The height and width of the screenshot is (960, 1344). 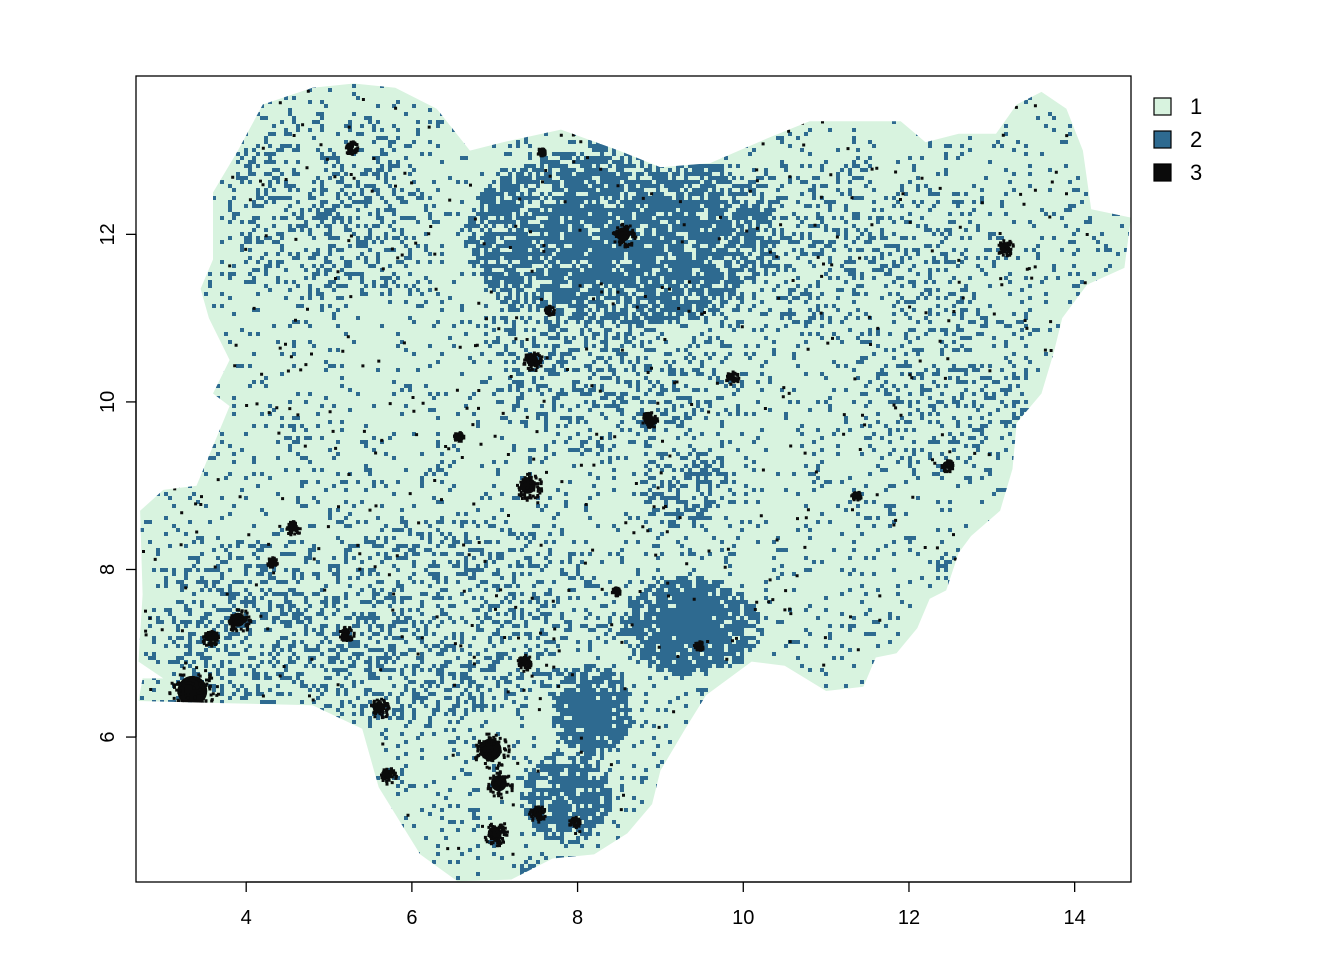 What do you see at coordinates (117, 483) in the screenshot?
I see `y-axis: 6 8 10 12` at bounding box center [117, 483].